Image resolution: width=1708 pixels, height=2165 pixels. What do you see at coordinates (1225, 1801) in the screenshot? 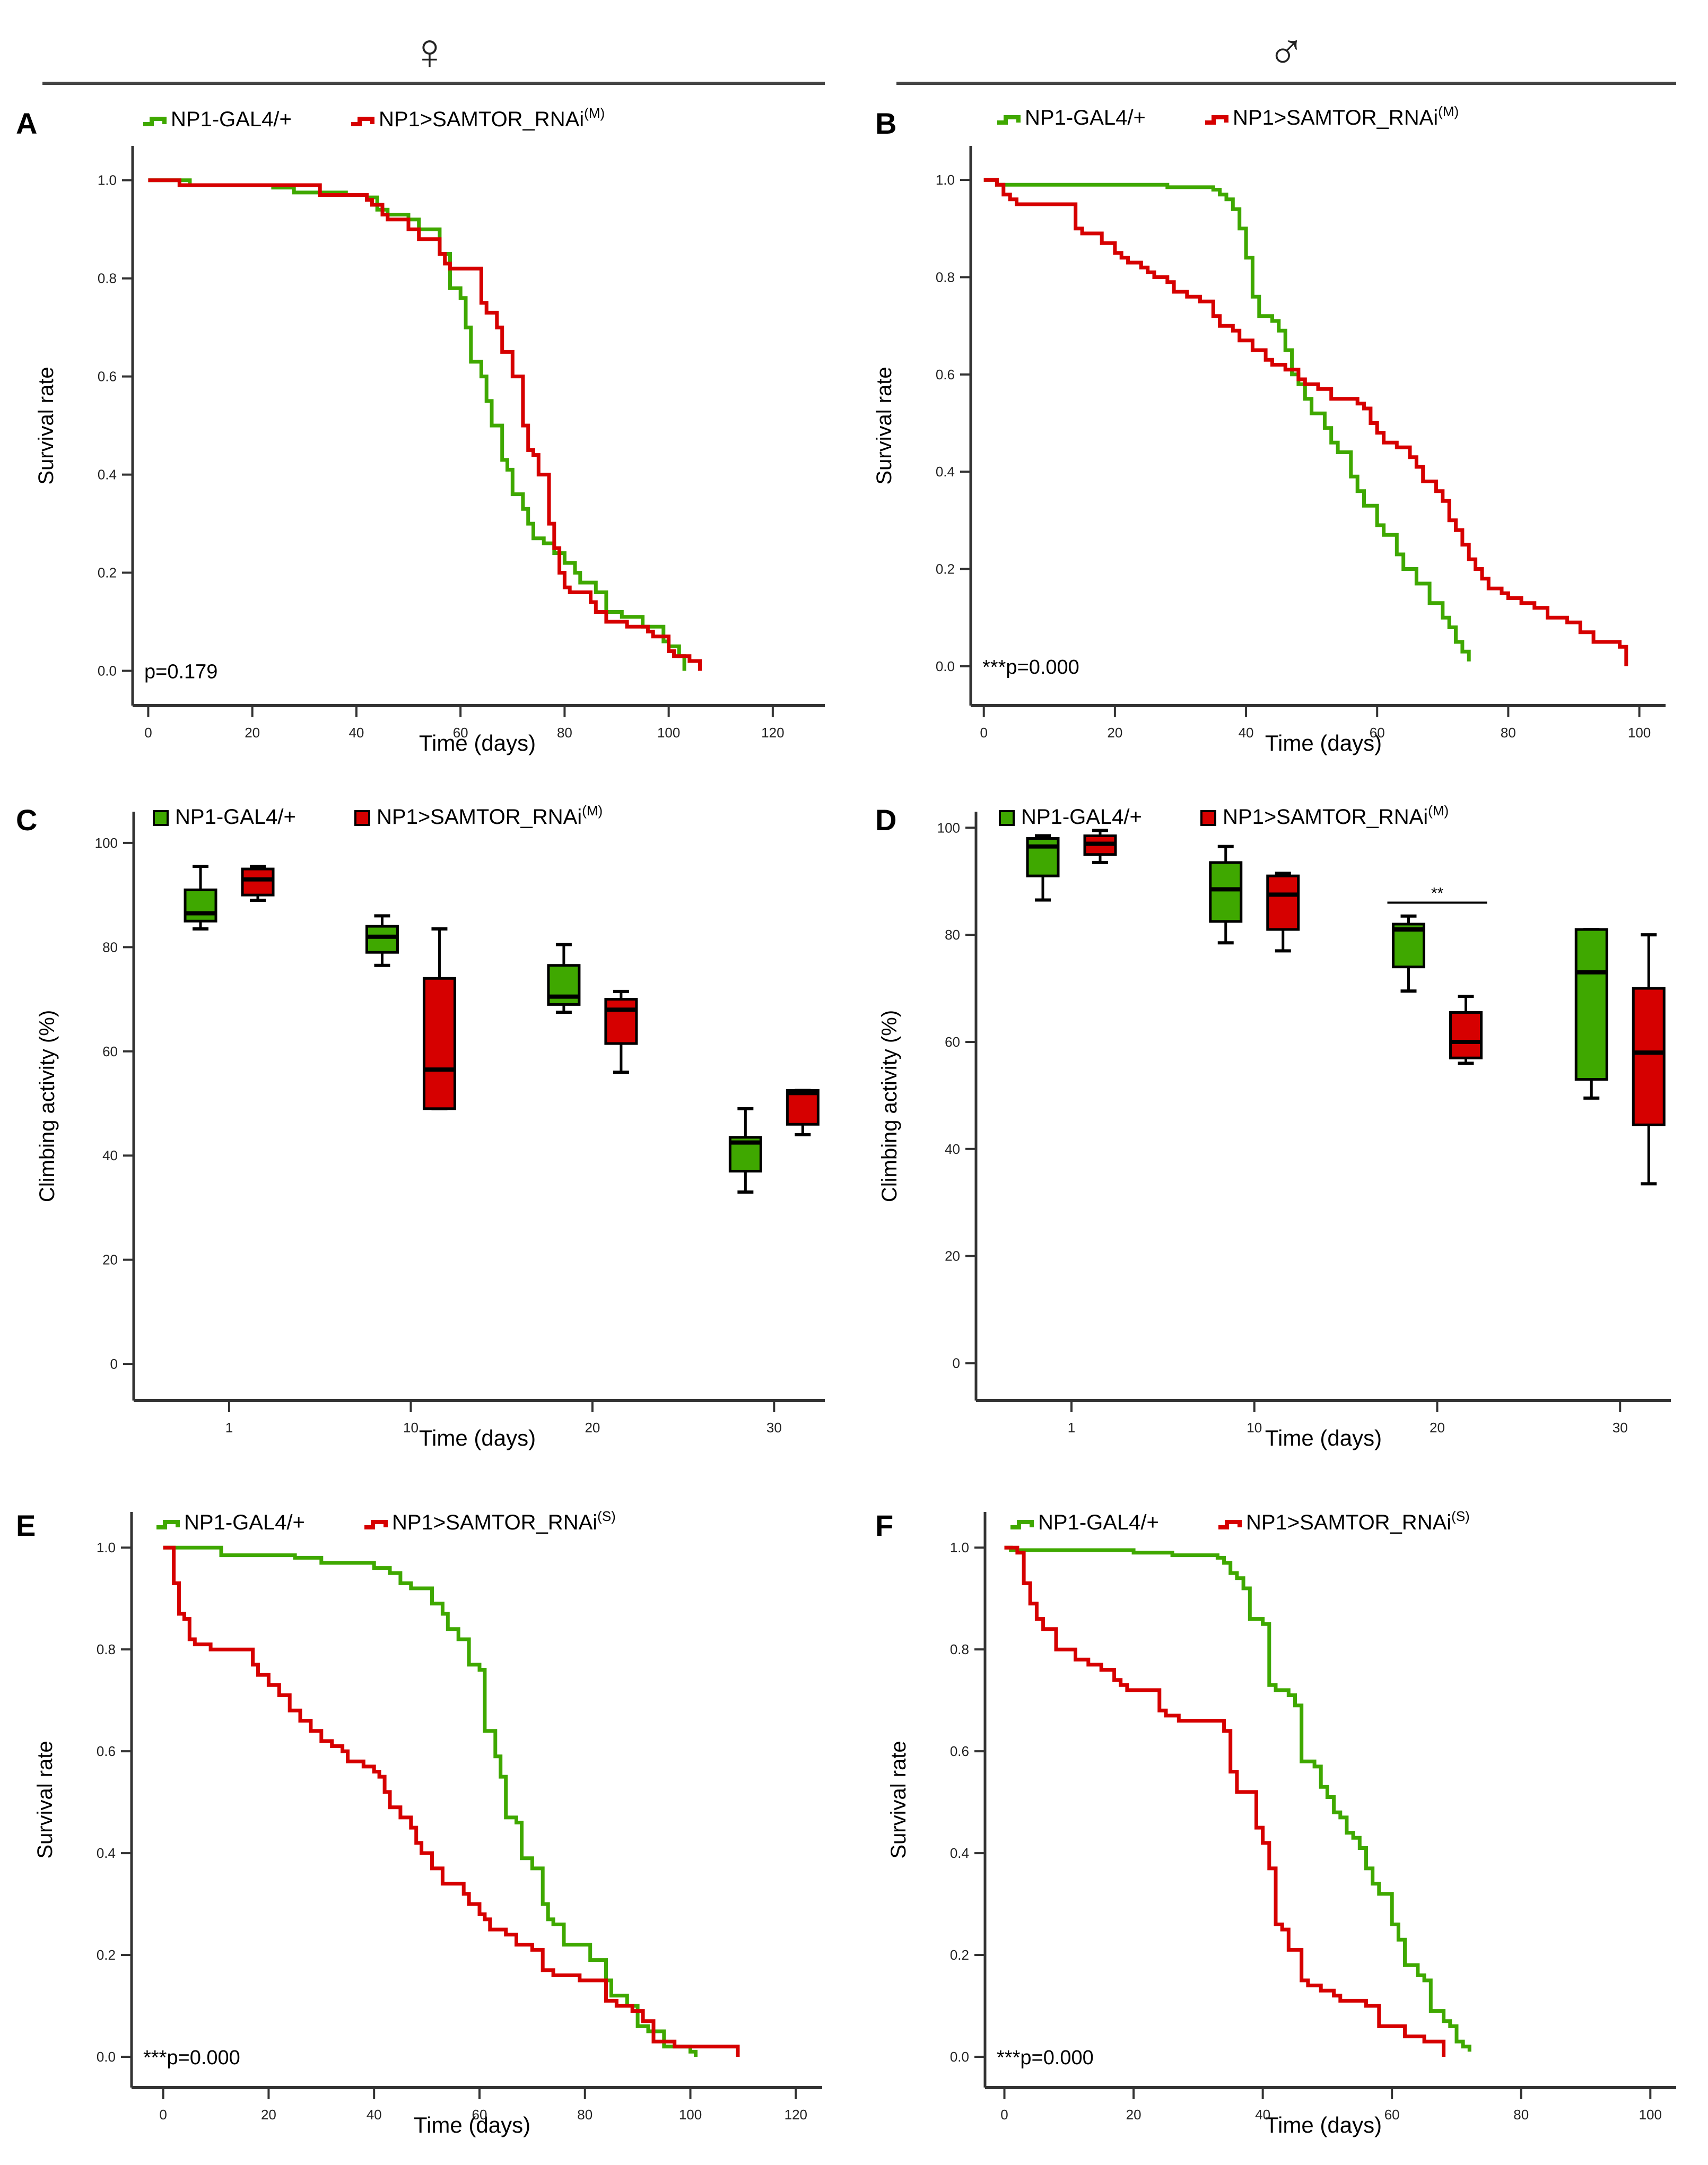
I see `survival-curve-rnai` at bounding box center [1225, 1801].